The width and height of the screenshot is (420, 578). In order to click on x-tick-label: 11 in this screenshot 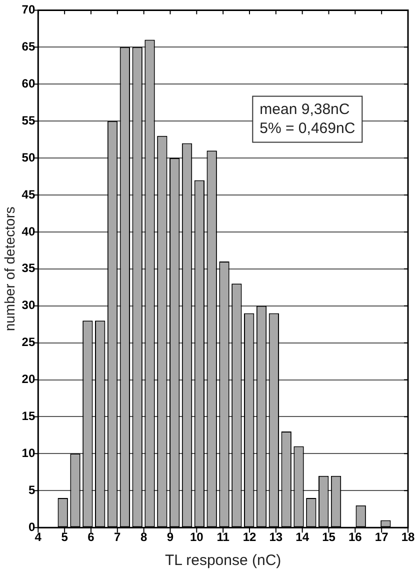, I will do `click(223, 537)`.